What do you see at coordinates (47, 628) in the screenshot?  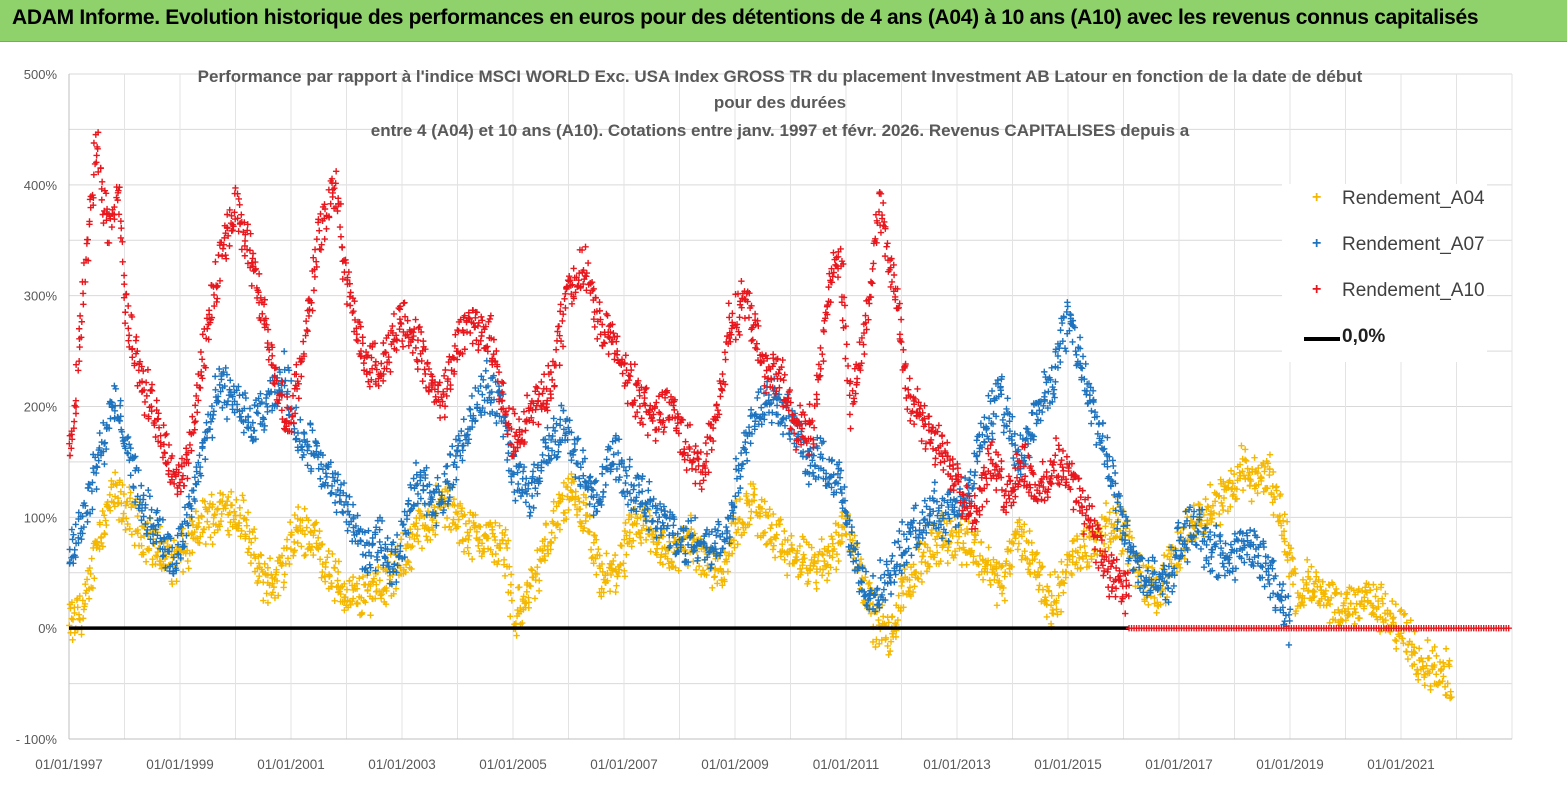 I see `y-tick-label: 0%` at bounding box center [47, 628].